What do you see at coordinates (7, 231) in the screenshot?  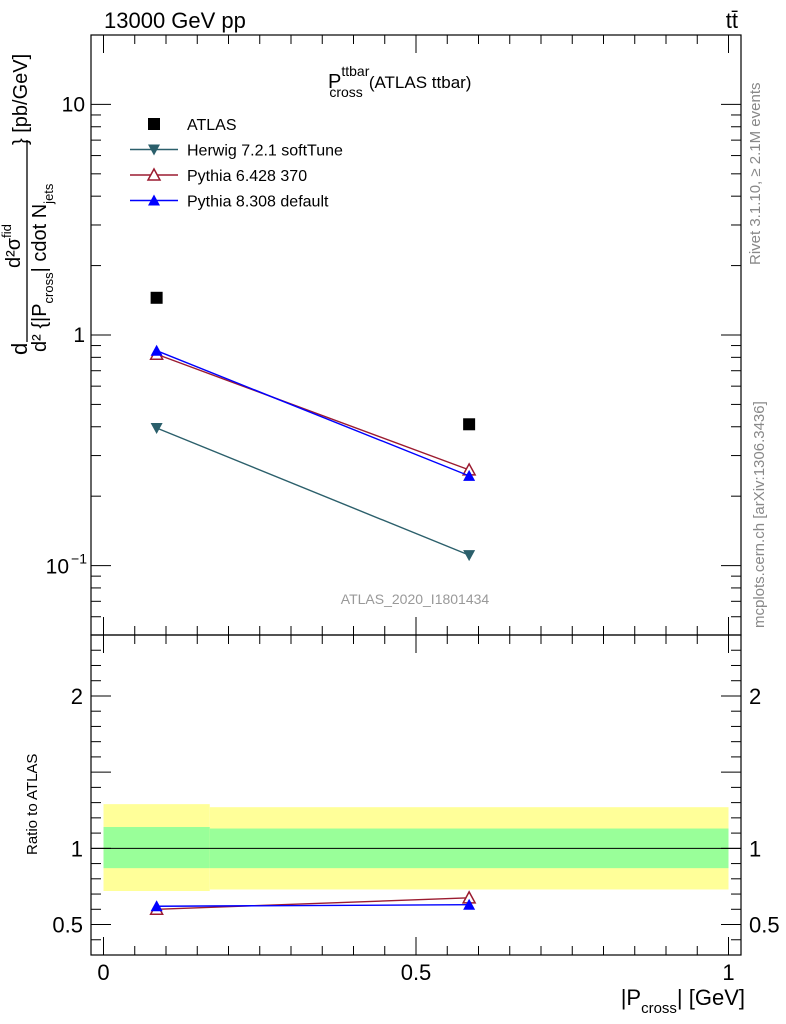 I see `ylabel-numerator-sup: fid` at bounding box center [7, 231].